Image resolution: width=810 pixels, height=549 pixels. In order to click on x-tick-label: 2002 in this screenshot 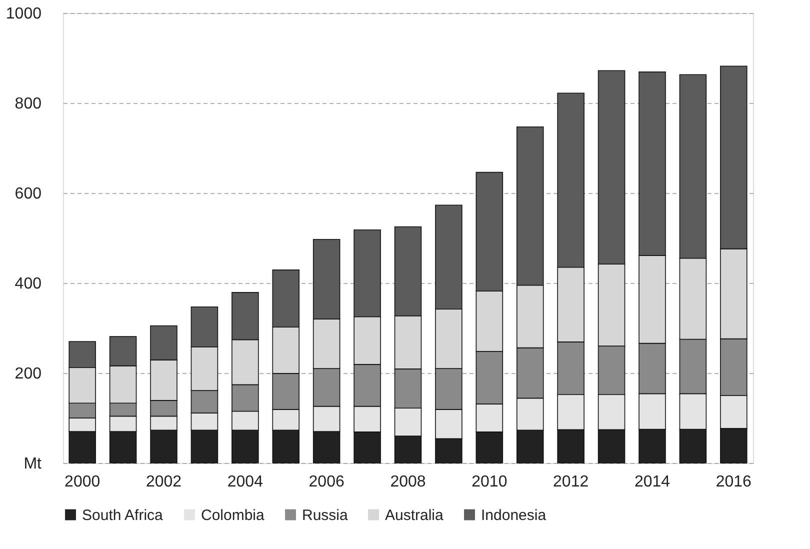, I will do `click(164, 482)`.